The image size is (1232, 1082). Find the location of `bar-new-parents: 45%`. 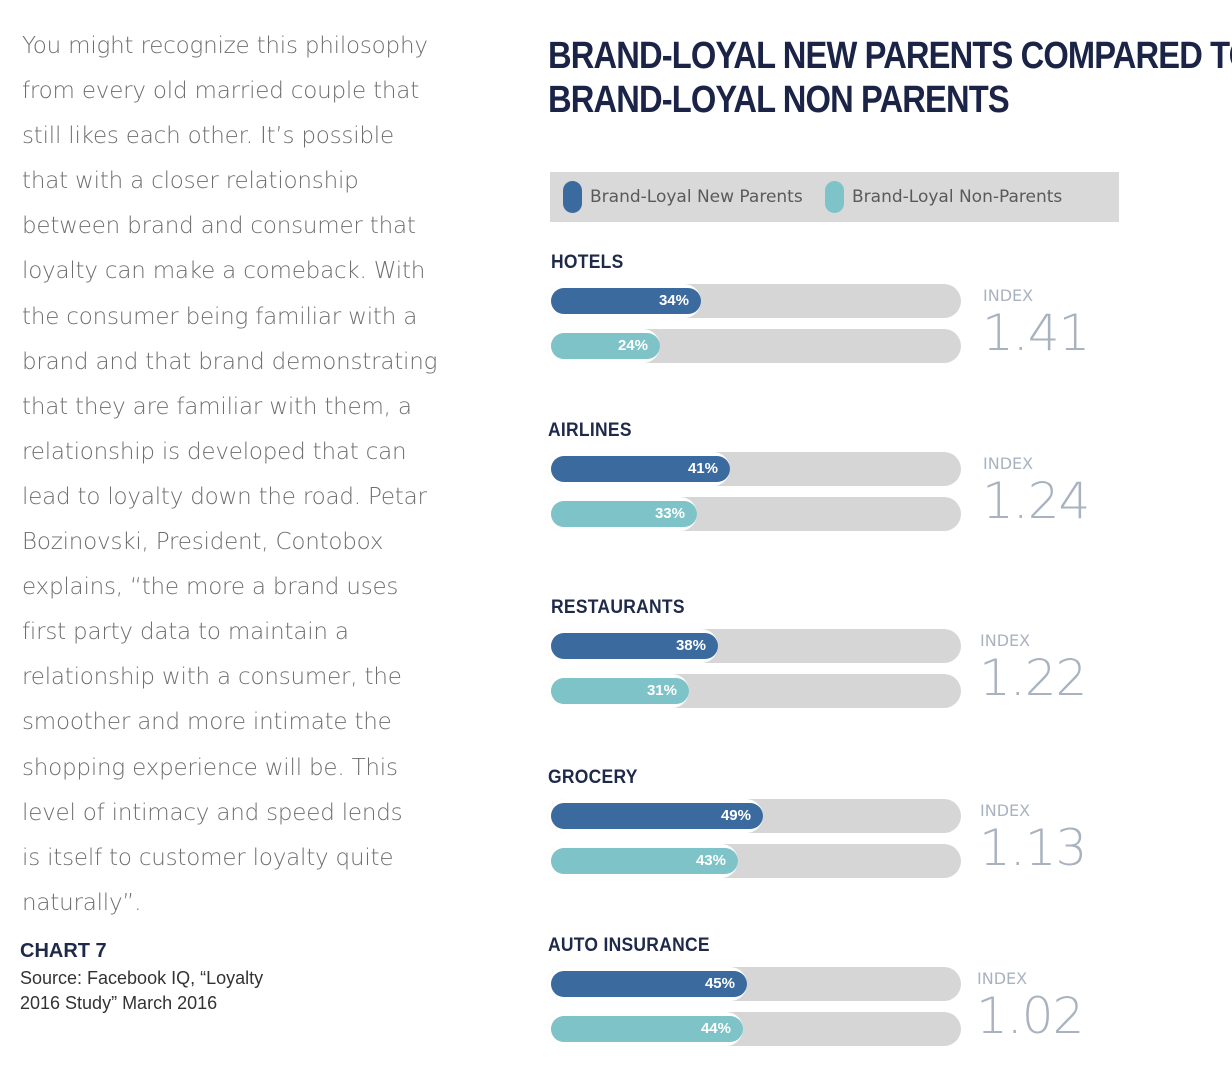

bar-new-parents: 45% is located at coordinates (647, 984).